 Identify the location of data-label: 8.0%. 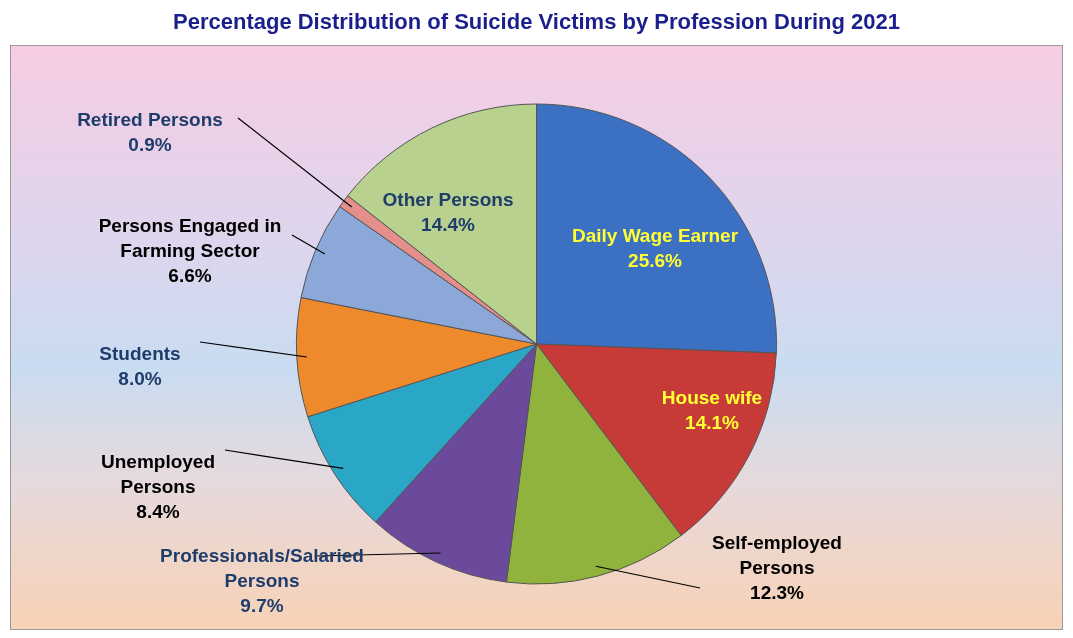
(140, 378).